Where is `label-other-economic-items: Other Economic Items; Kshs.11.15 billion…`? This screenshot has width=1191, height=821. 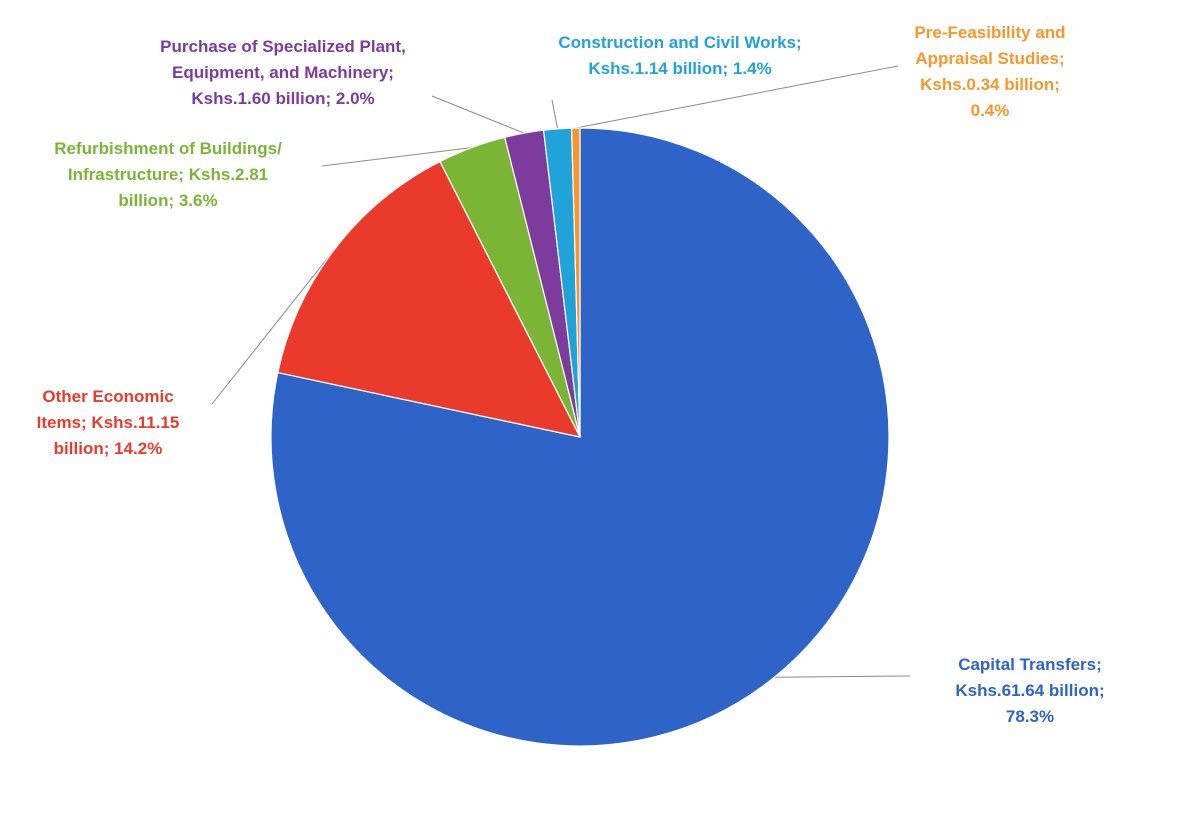
label-other-economic-items: Other Economic Items; Kshs.11.15 billion… is located at coordinates (108, 423).